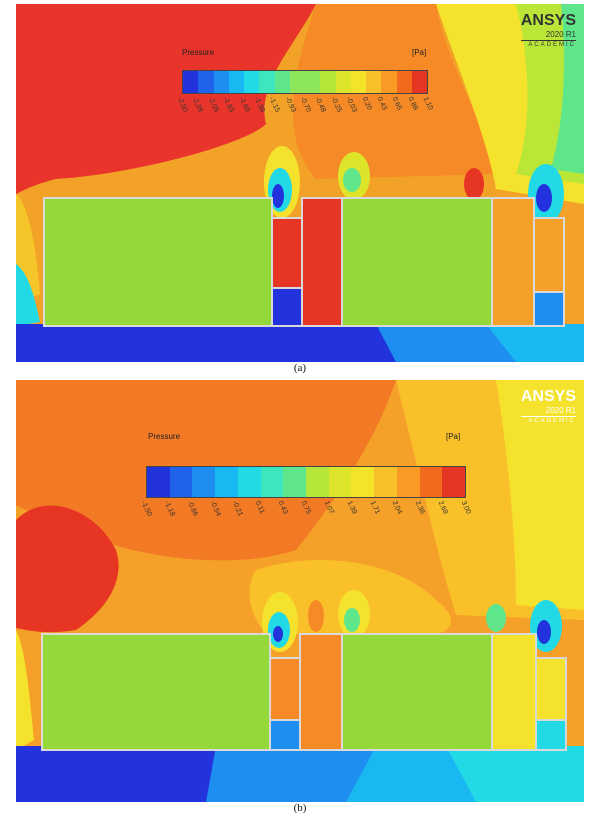  Describe the element at coordinates (300, 368) in the screenshot. I see `caption-a: (a)` at that location.